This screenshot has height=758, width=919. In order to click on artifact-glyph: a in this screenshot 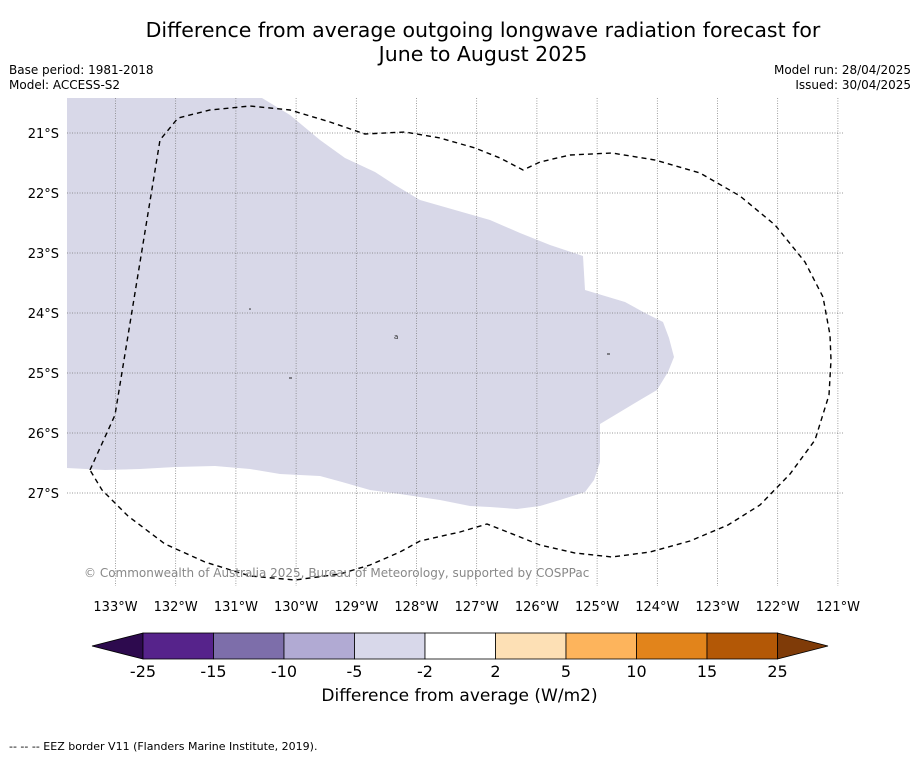, I will do `click(396, 337)`.